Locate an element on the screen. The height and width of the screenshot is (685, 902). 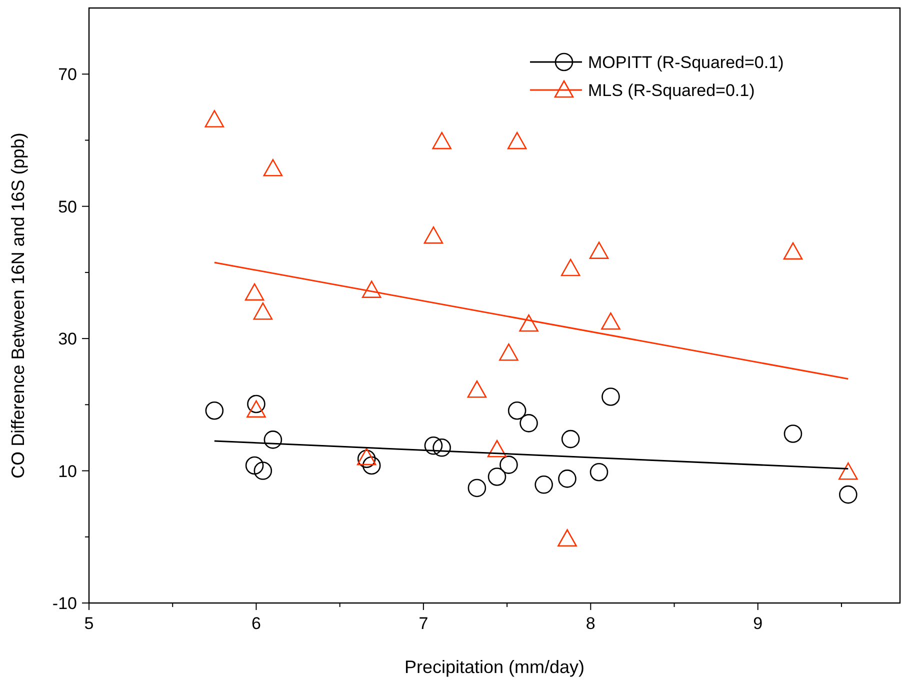
x-tick-label: 7 is located at coordinates (423, 623).